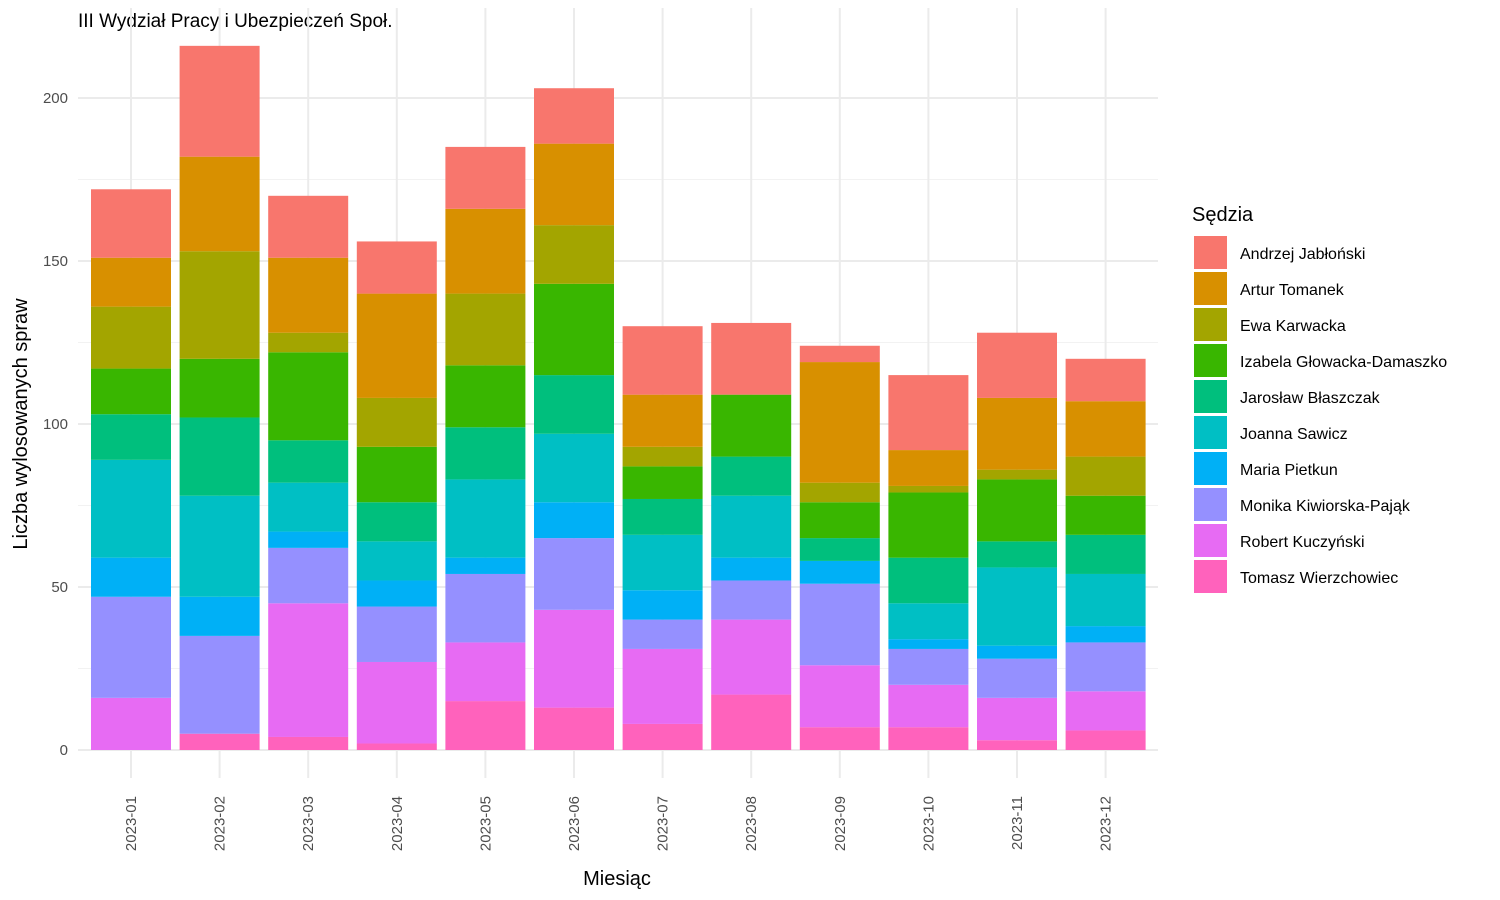 The width and height of the screenshot is (1500, 900). What do you see at coordinates (1017, 823) in the screenshot?
I see `x-tick-label: 2023-11` at bounding box center [1017, 823].